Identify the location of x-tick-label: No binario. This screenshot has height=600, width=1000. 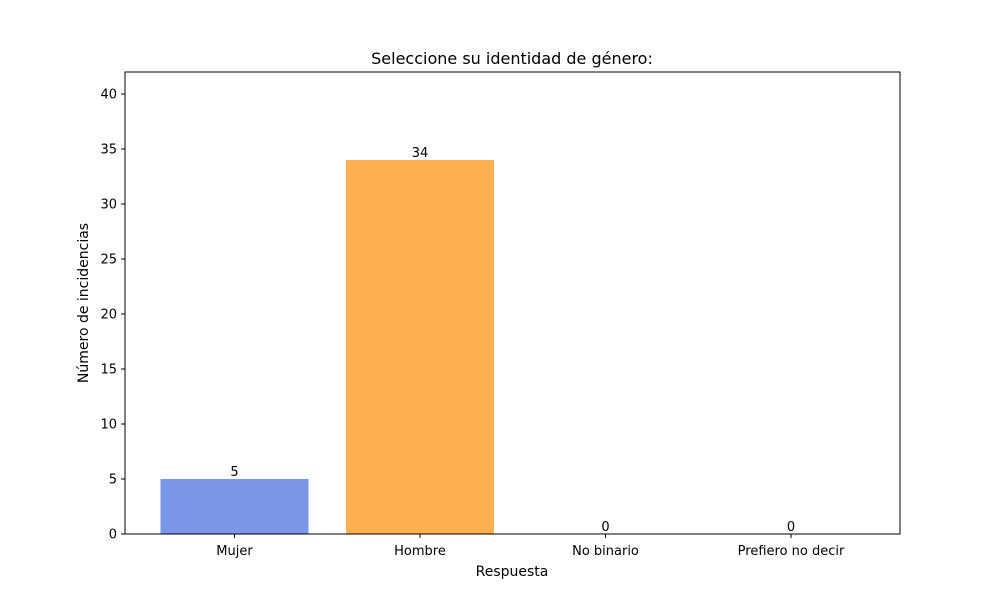
(605, 551).